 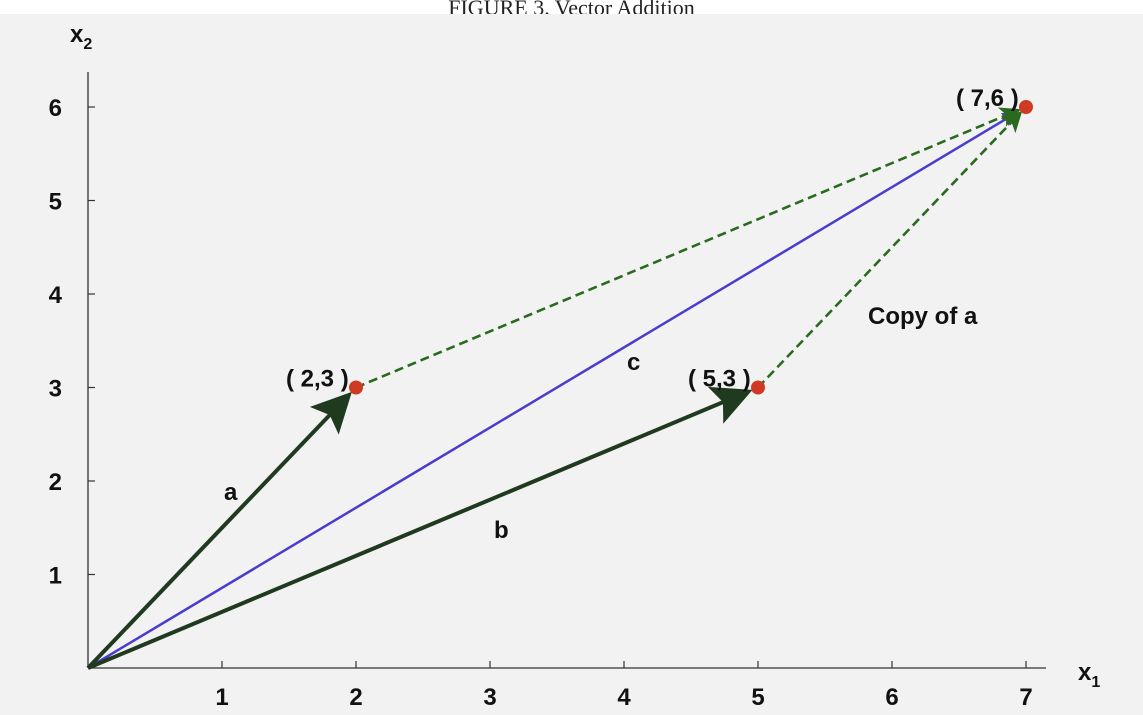 What do you see at coordinates (757, 697) in the screenshot?
I see `x-tick-label: 5` at bounding box center [757, 697].